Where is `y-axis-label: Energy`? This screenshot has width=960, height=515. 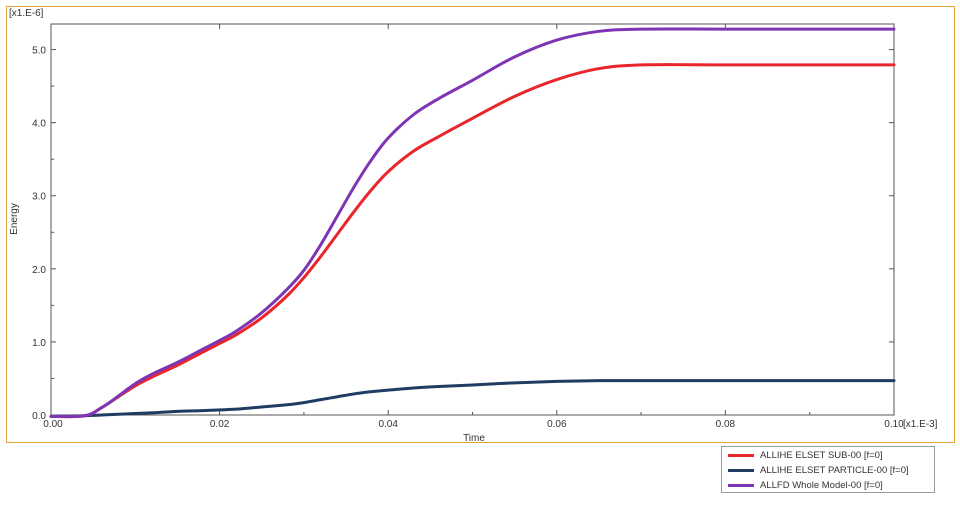 y-axis-label: Energy is located at coordinates (14, 219).